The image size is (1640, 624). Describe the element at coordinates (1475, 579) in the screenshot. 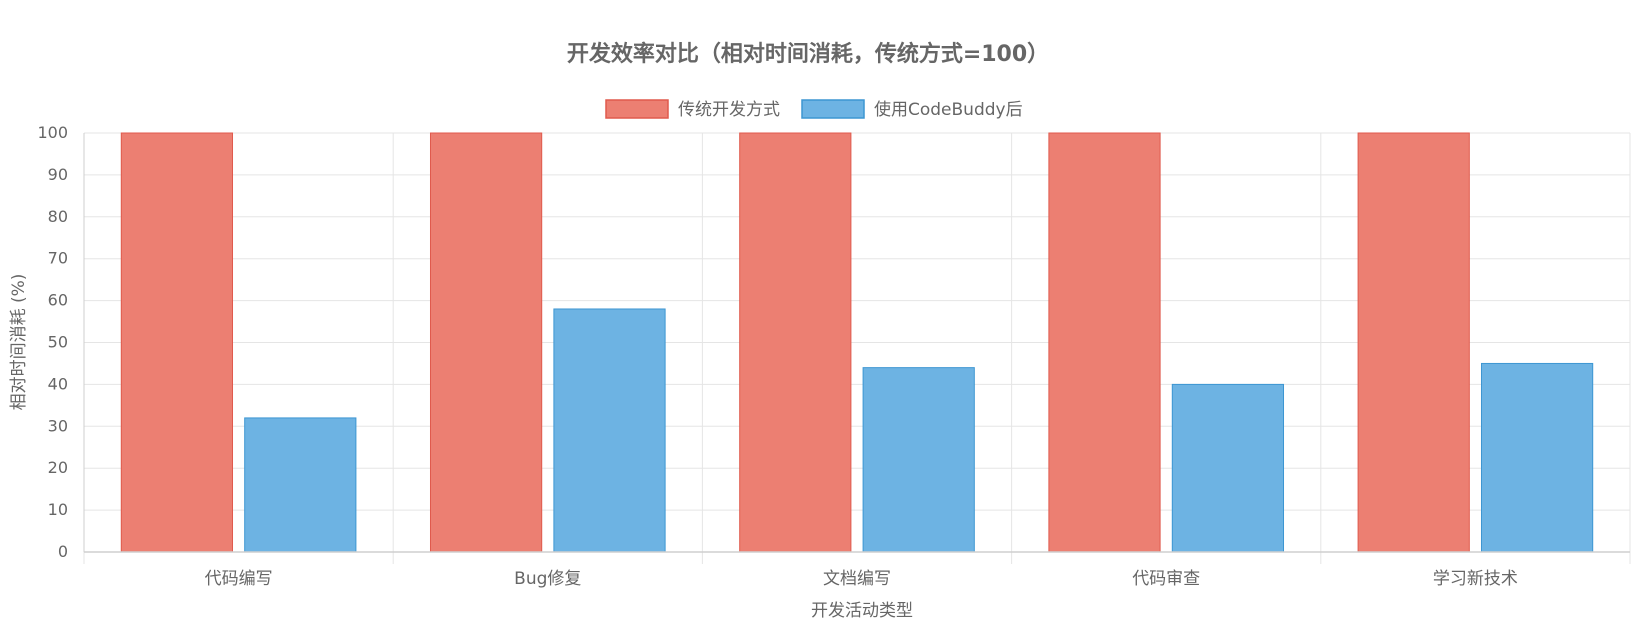

I see `x-tick-label: 学习新技术` at that location.